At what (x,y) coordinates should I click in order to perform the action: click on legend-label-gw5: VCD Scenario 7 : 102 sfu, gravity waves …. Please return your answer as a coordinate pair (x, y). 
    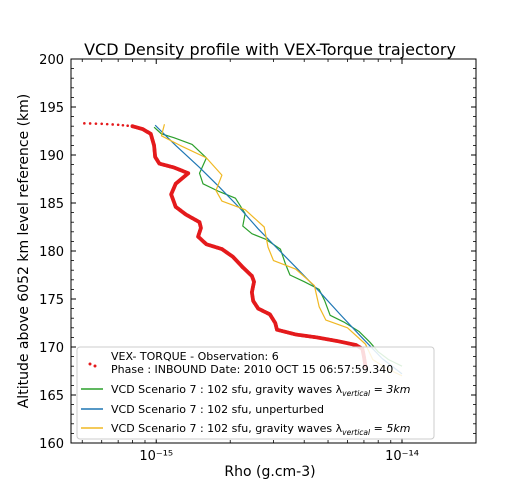
    Looking at the image, I should click on (260, 429).